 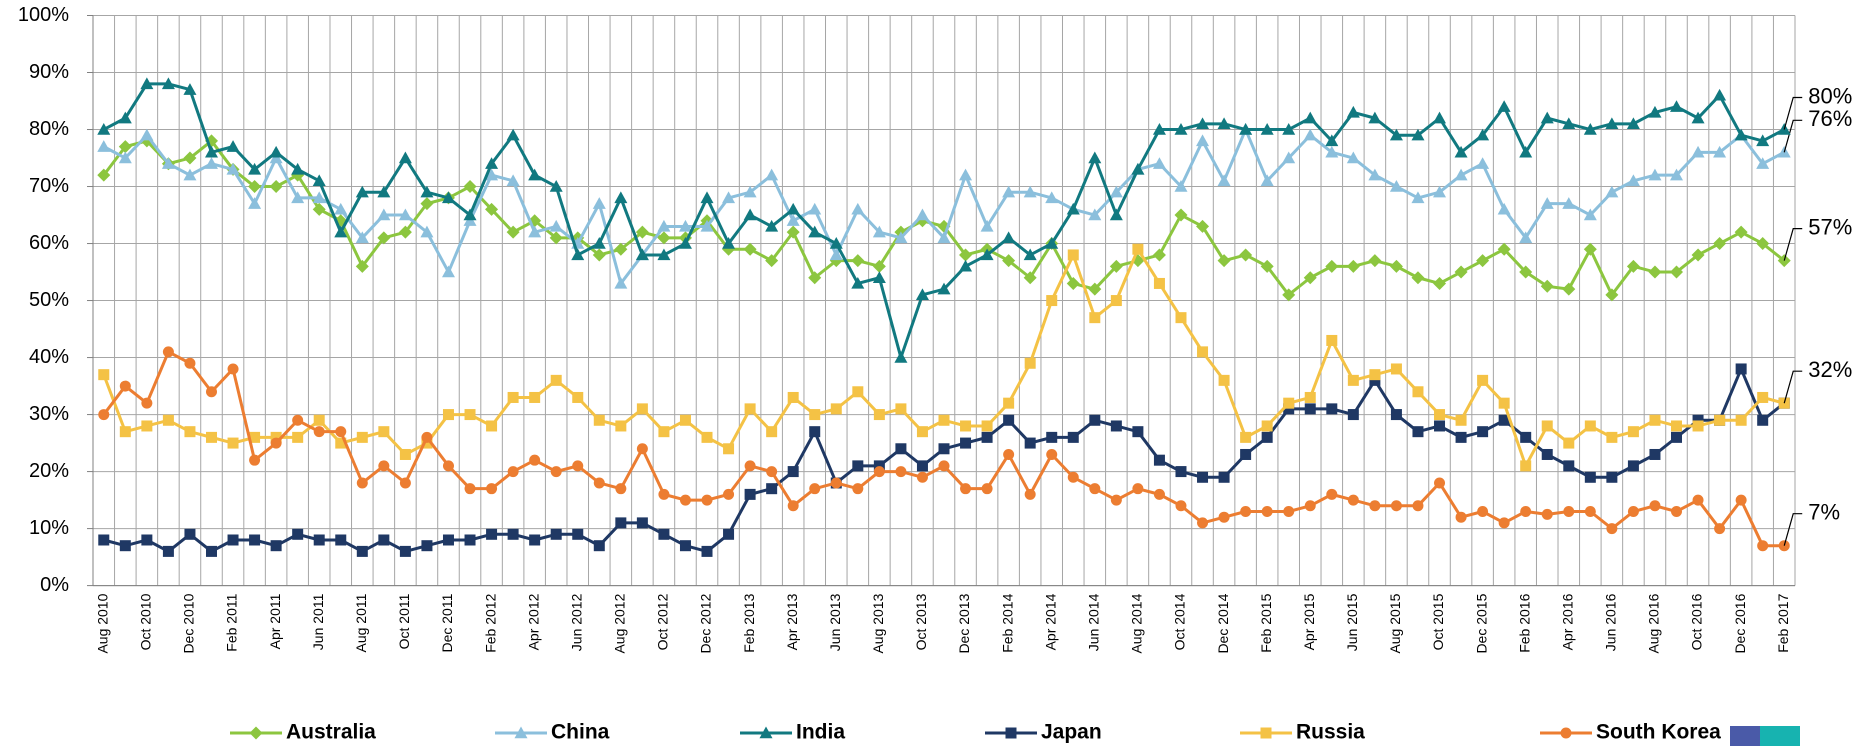 What do you see at coordinates (663, 621) in the screenshot?
I see `x-tick-label: Oct 2012` at bounding box center [663, 621].